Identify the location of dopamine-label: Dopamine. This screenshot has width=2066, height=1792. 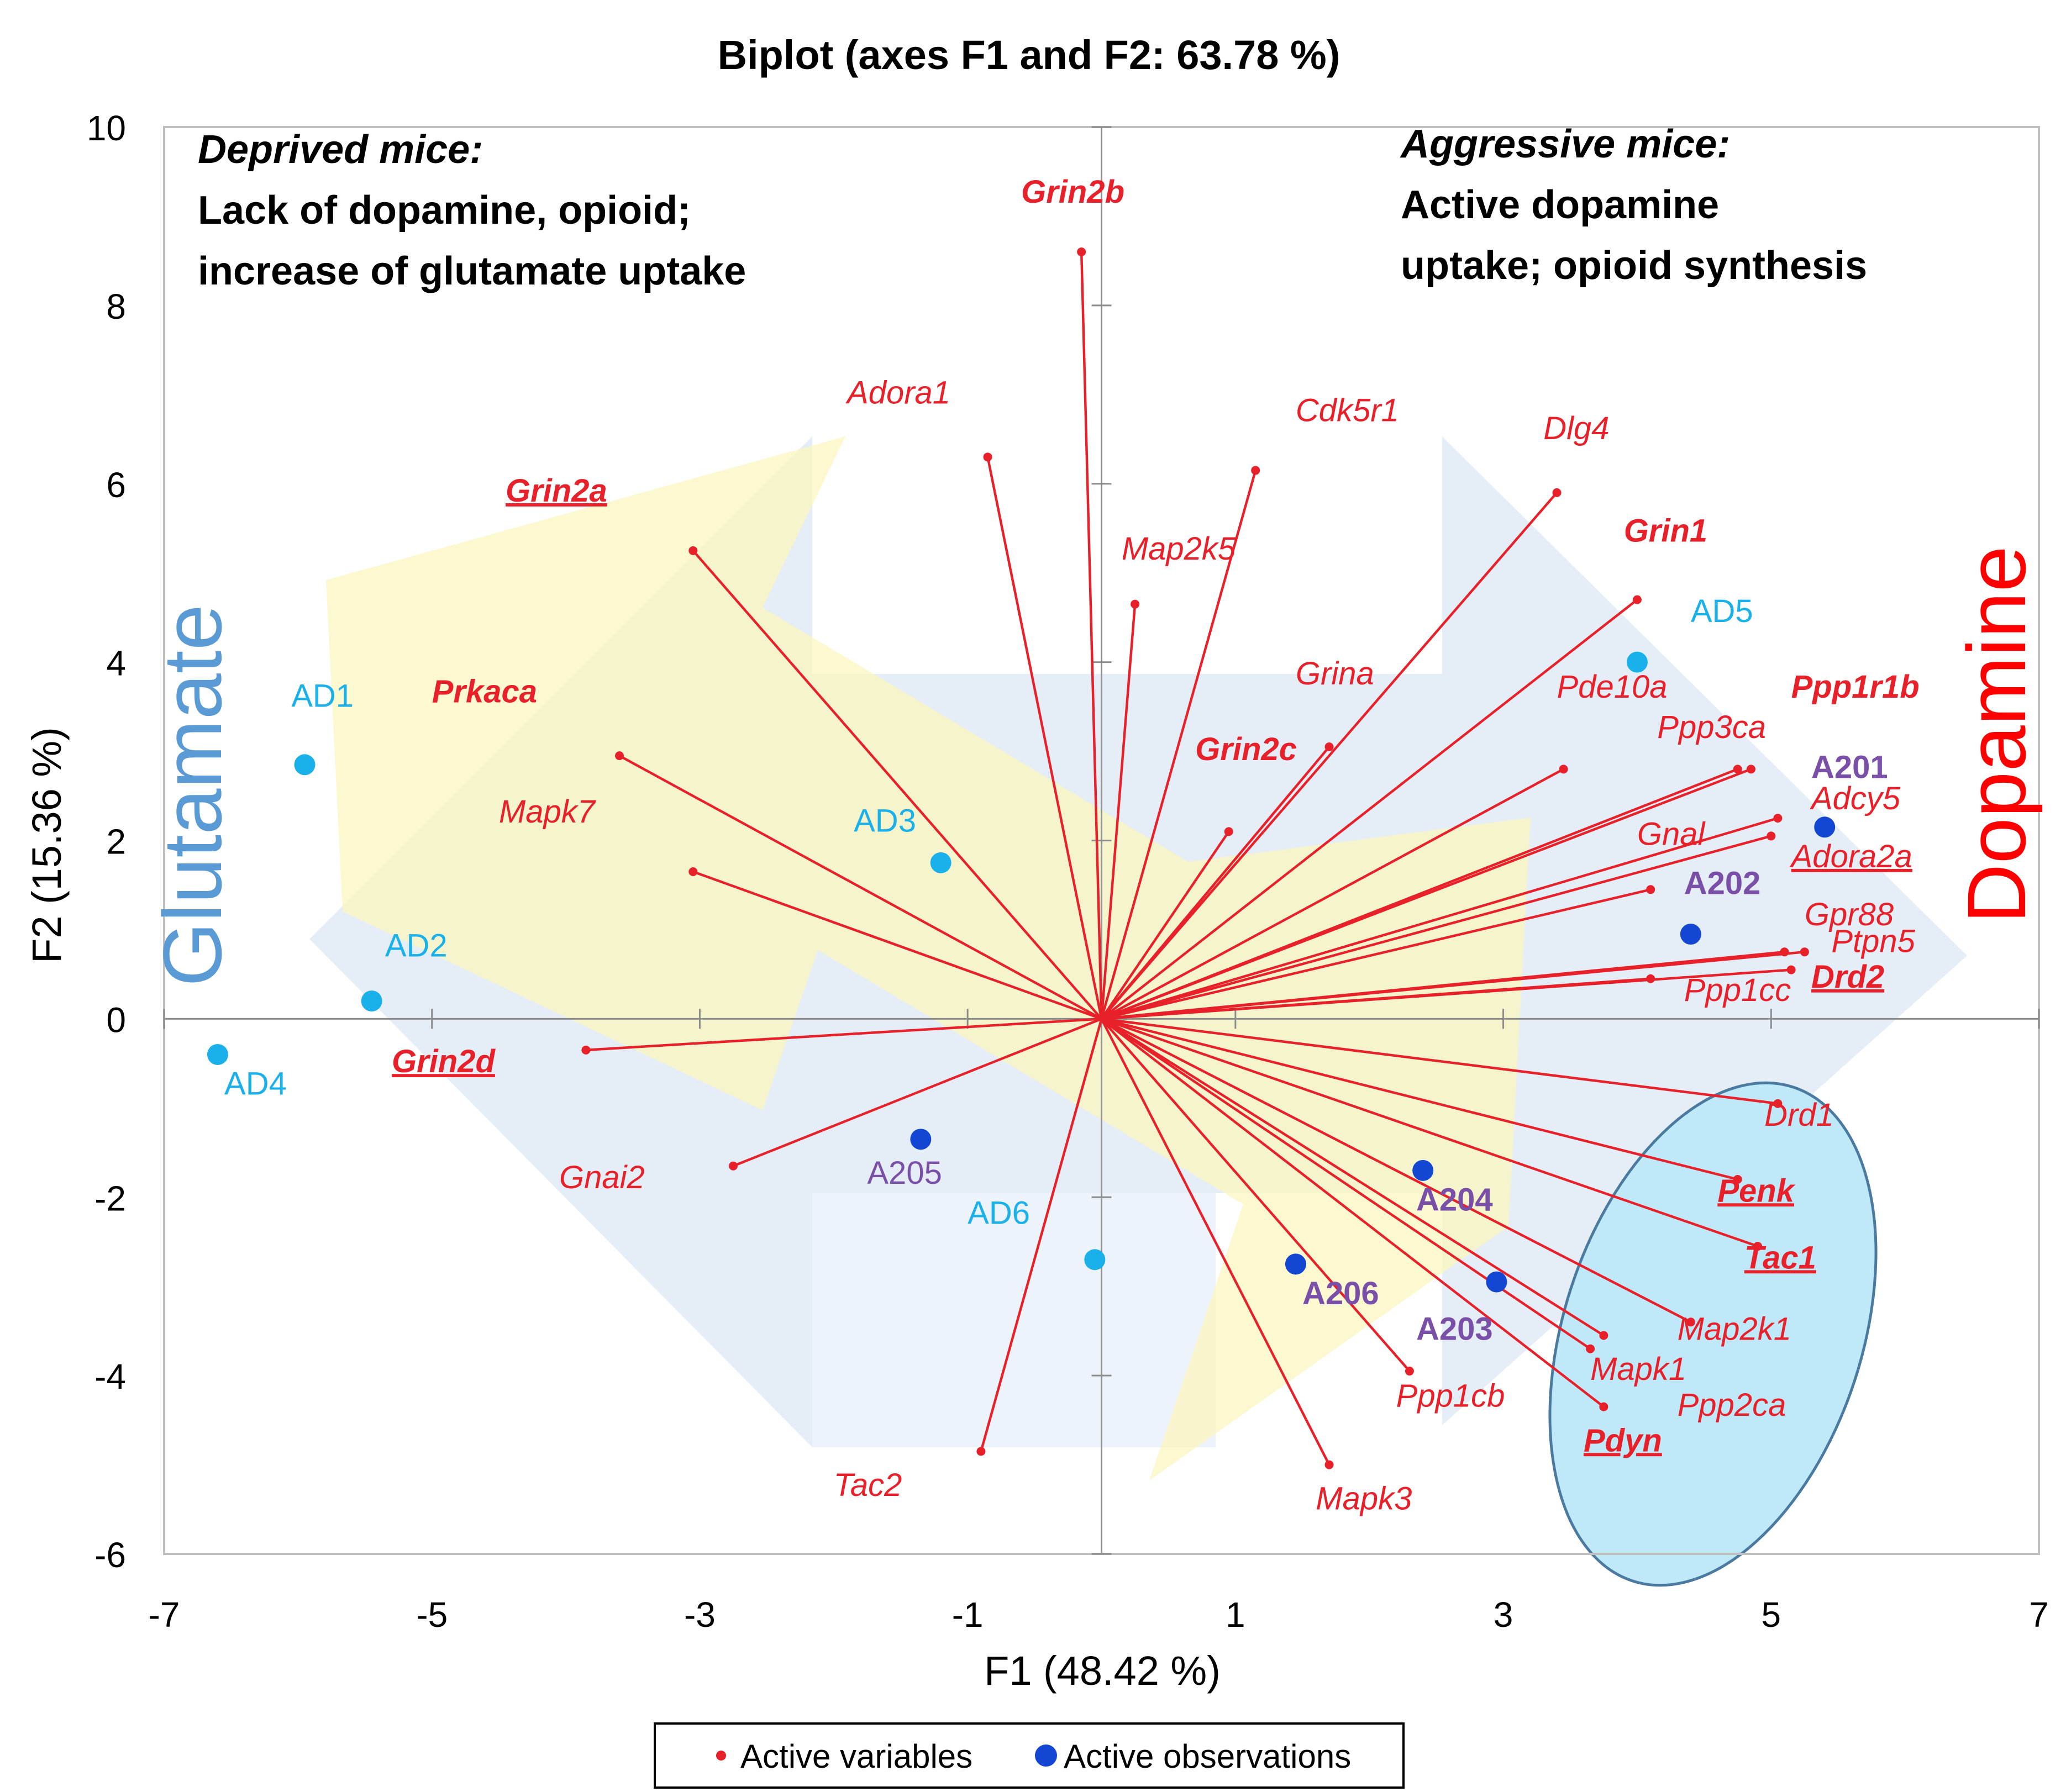
(1997, 735).